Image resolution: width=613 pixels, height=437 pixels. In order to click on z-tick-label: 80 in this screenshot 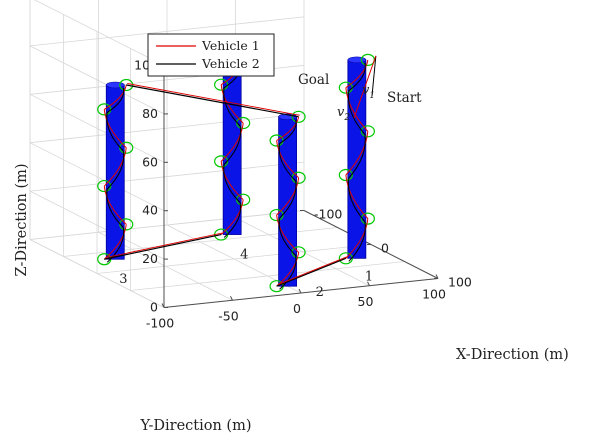, I will do `click(150, 113)`.